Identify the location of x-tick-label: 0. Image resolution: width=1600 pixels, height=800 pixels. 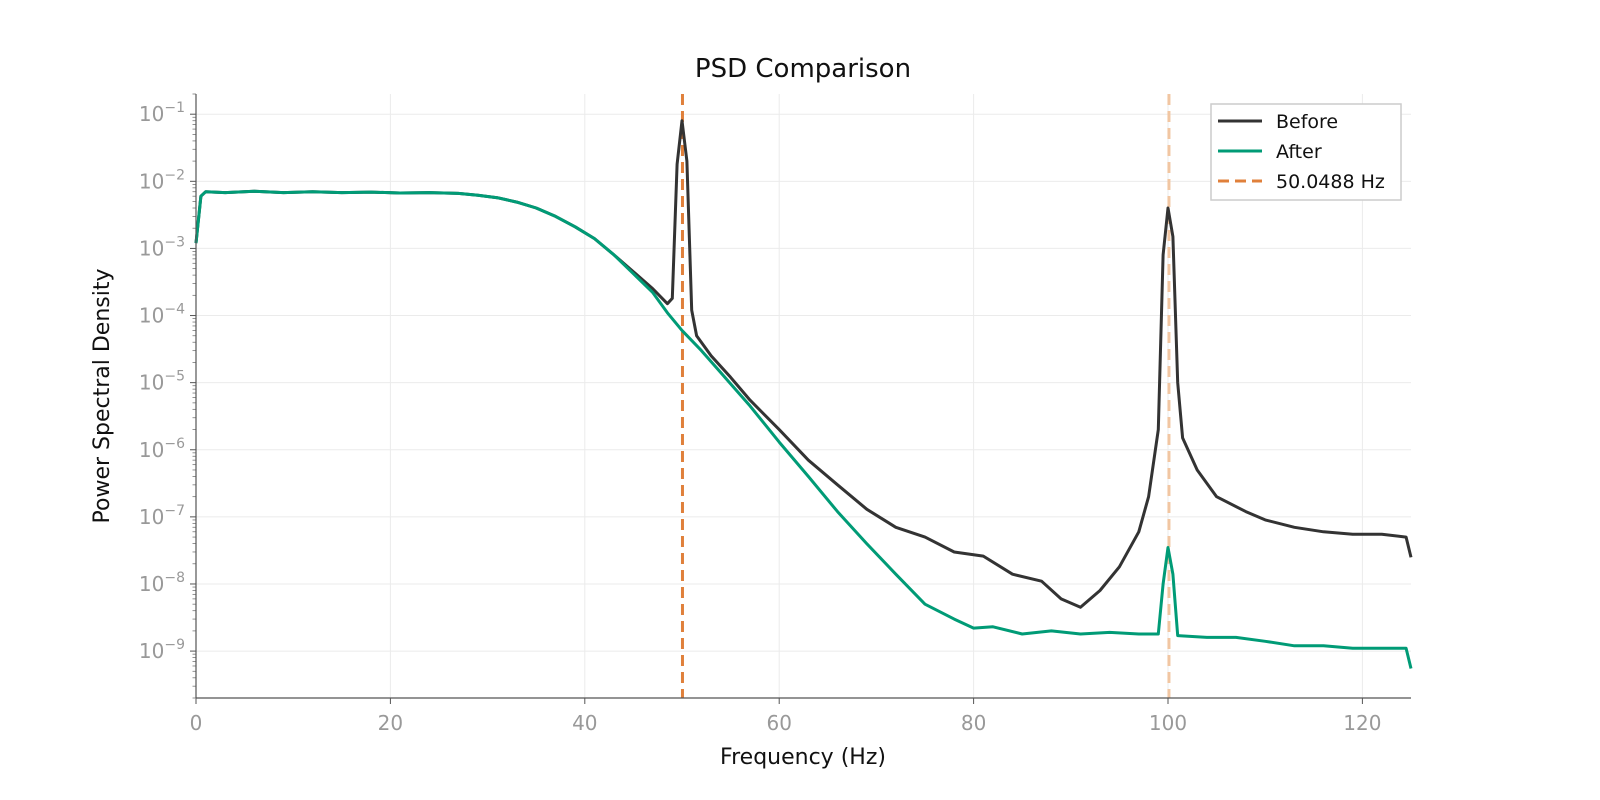
(196, 723).